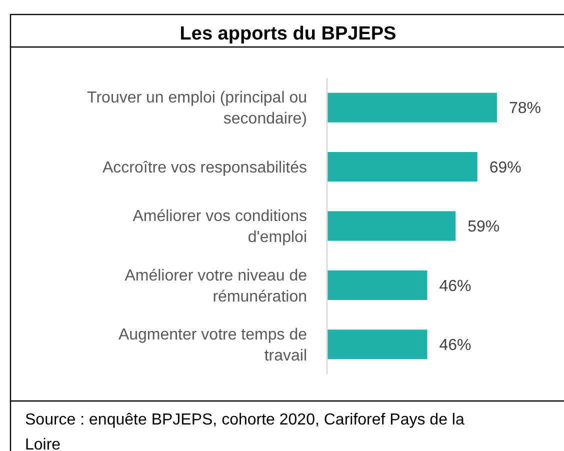 The image size is (564, 451). I want to click on chart-title: Les apports du BPJEPS, so click(288, 34).